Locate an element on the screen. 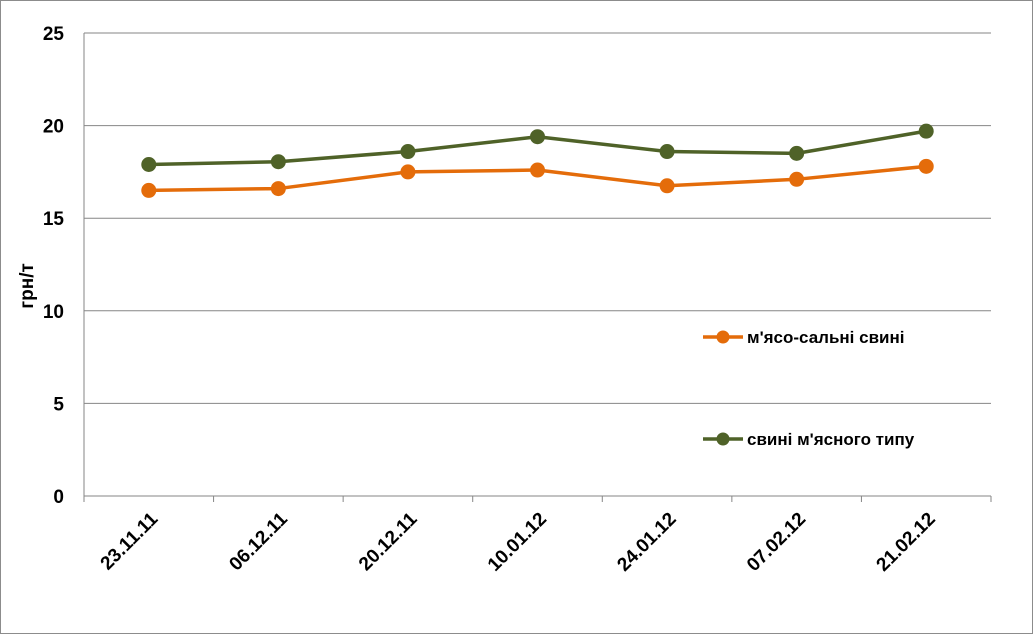 The height and width of the screenshot is (635, 1033). series is located at coordinates (537, 160).